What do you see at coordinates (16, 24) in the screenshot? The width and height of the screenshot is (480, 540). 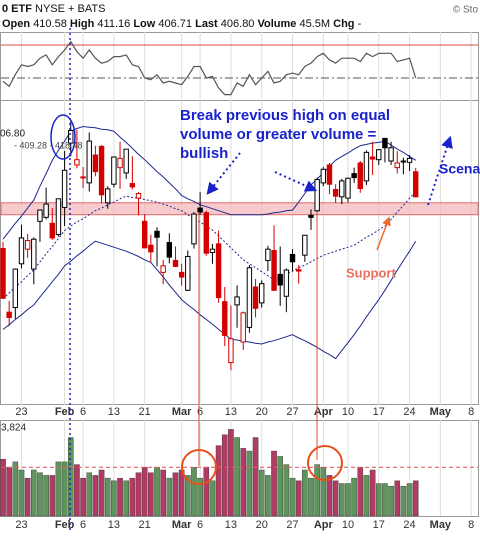 I see `quote-label: Open` at bounding box center [16, 24].